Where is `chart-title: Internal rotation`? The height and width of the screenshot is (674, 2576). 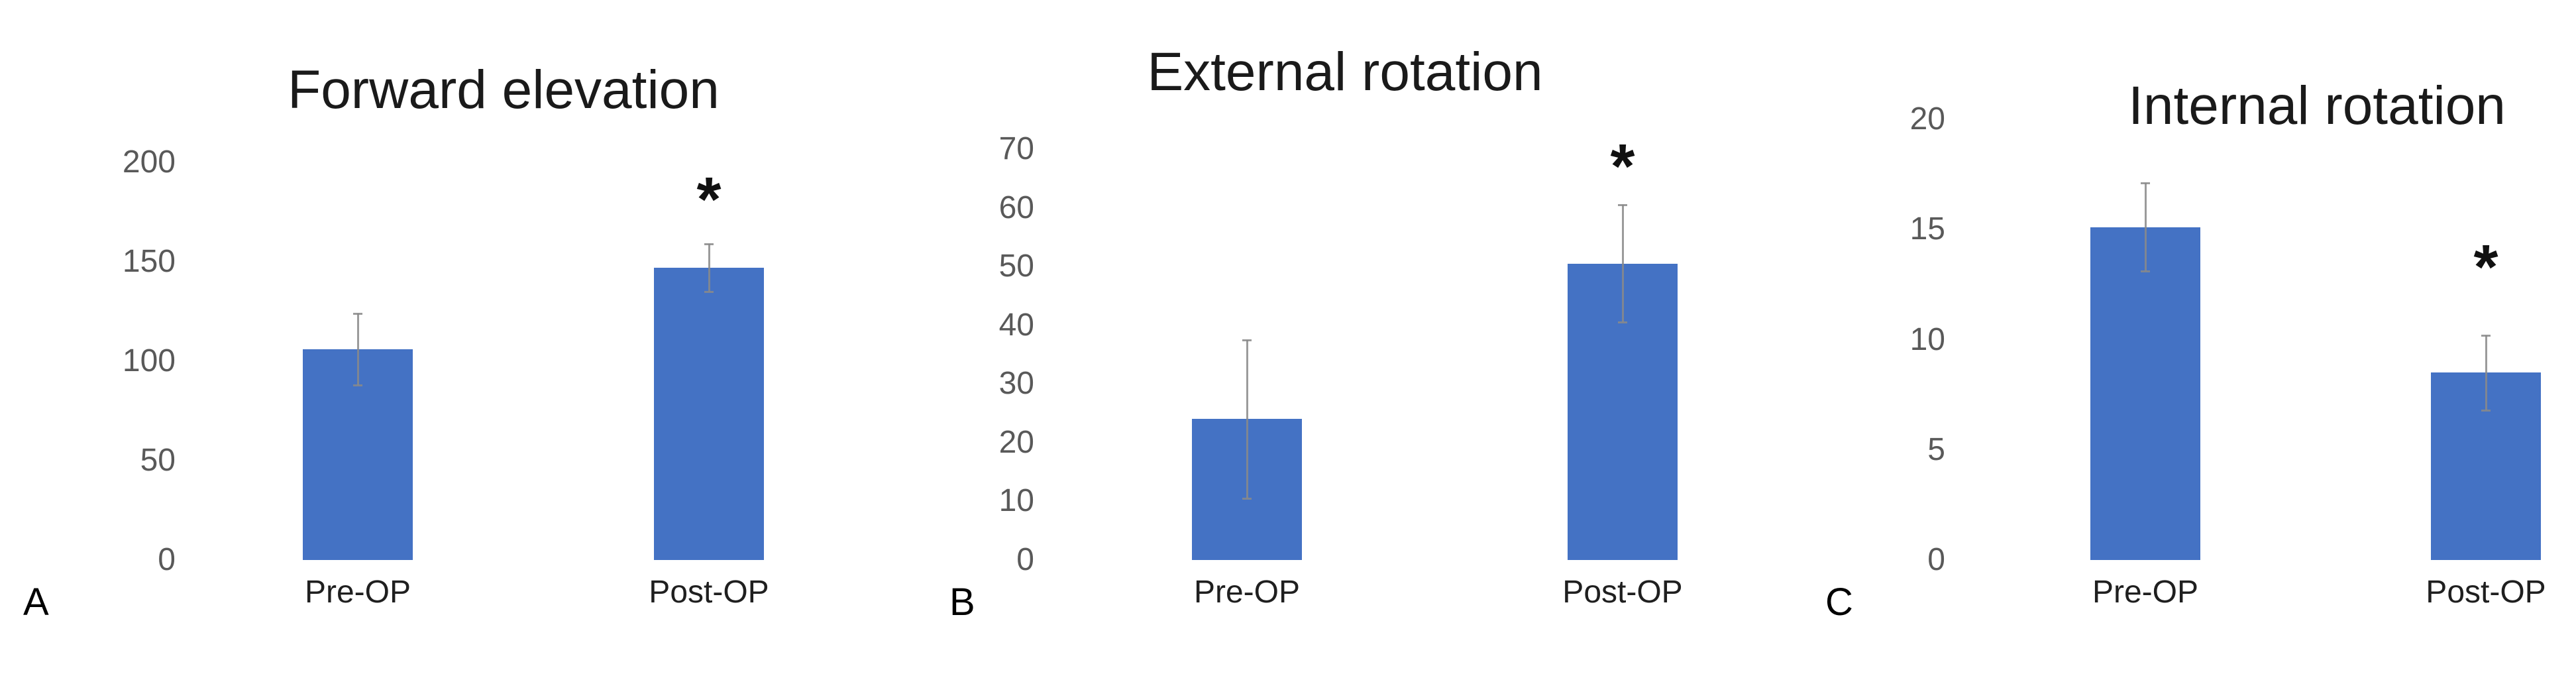 chart-title: Internal rotation is located at coordinates (2317, 106).